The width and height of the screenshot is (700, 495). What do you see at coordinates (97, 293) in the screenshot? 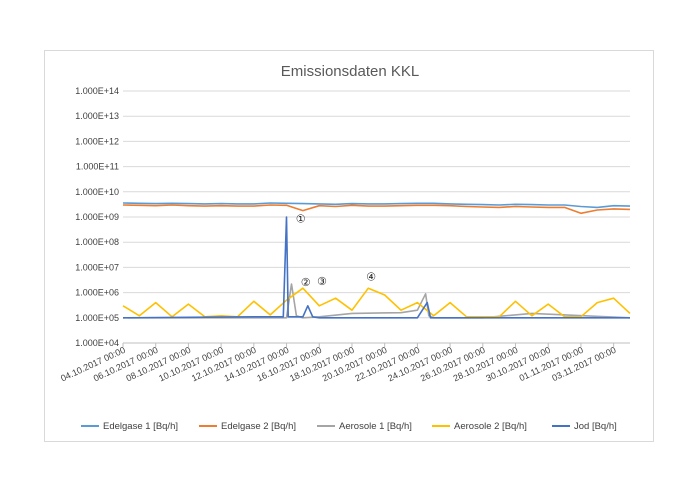
I see `y-tick-label: 1.000E+06` at bounding box center [97, 293].